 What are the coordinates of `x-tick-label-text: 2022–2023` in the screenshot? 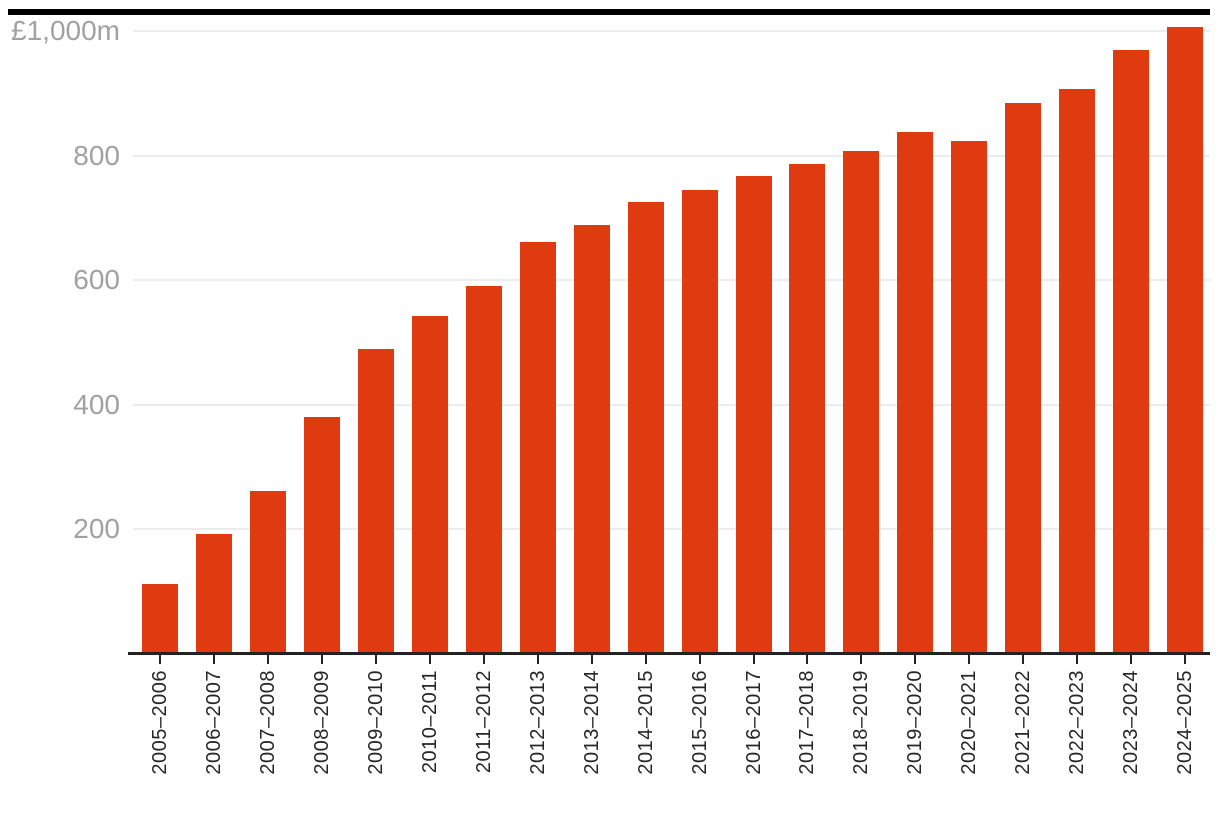 It's located at (1077, 722).